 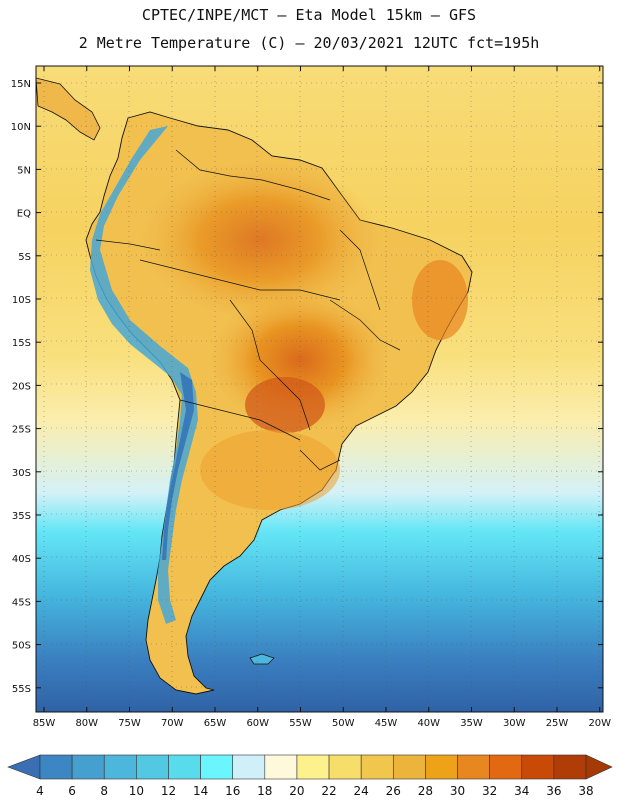 What do you see at coordinates (514, 723) in the screenshot?
I see `lon-label: 30W` at bounding box center [514, 723].